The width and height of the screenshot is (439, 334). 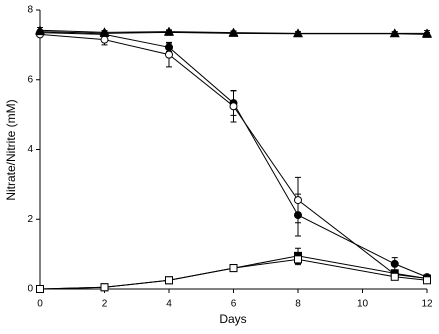 I want to click on x-tick-label: 10, so click(x=363, y=304).